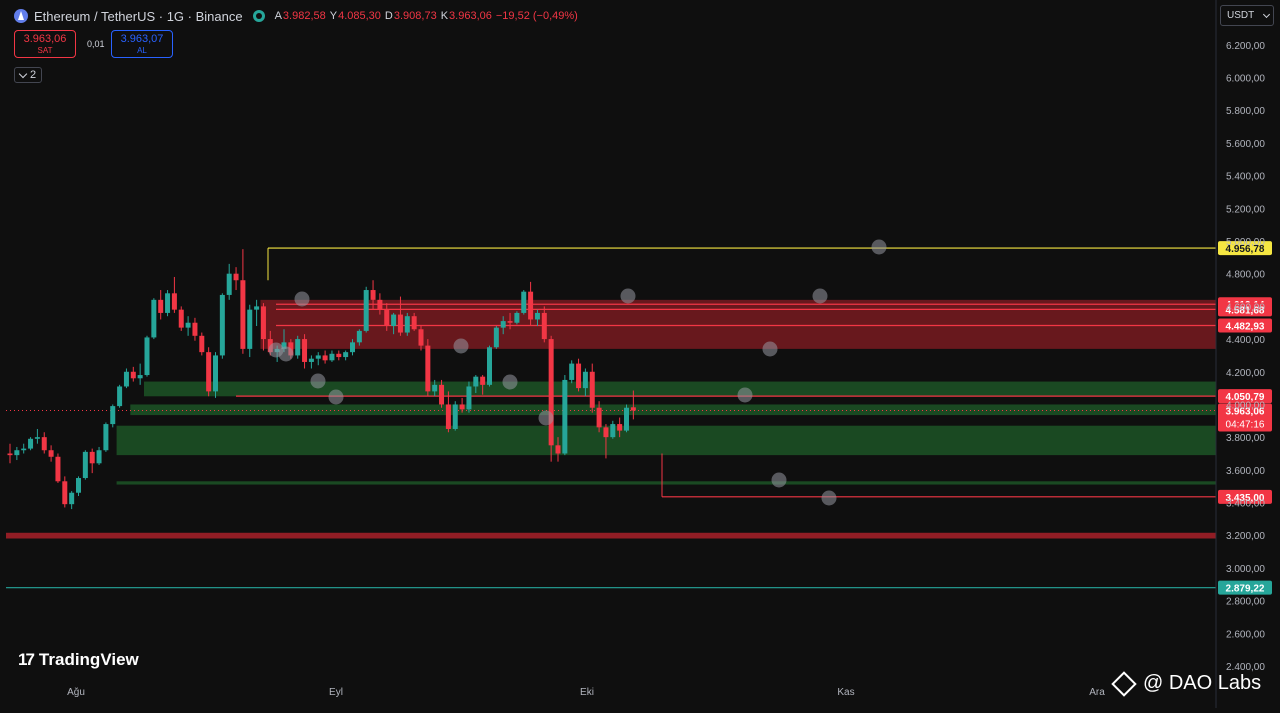 This screenshot has width=1280, height=713. I want to click on price-level-label: 4.956,78, so click(1245, 249).